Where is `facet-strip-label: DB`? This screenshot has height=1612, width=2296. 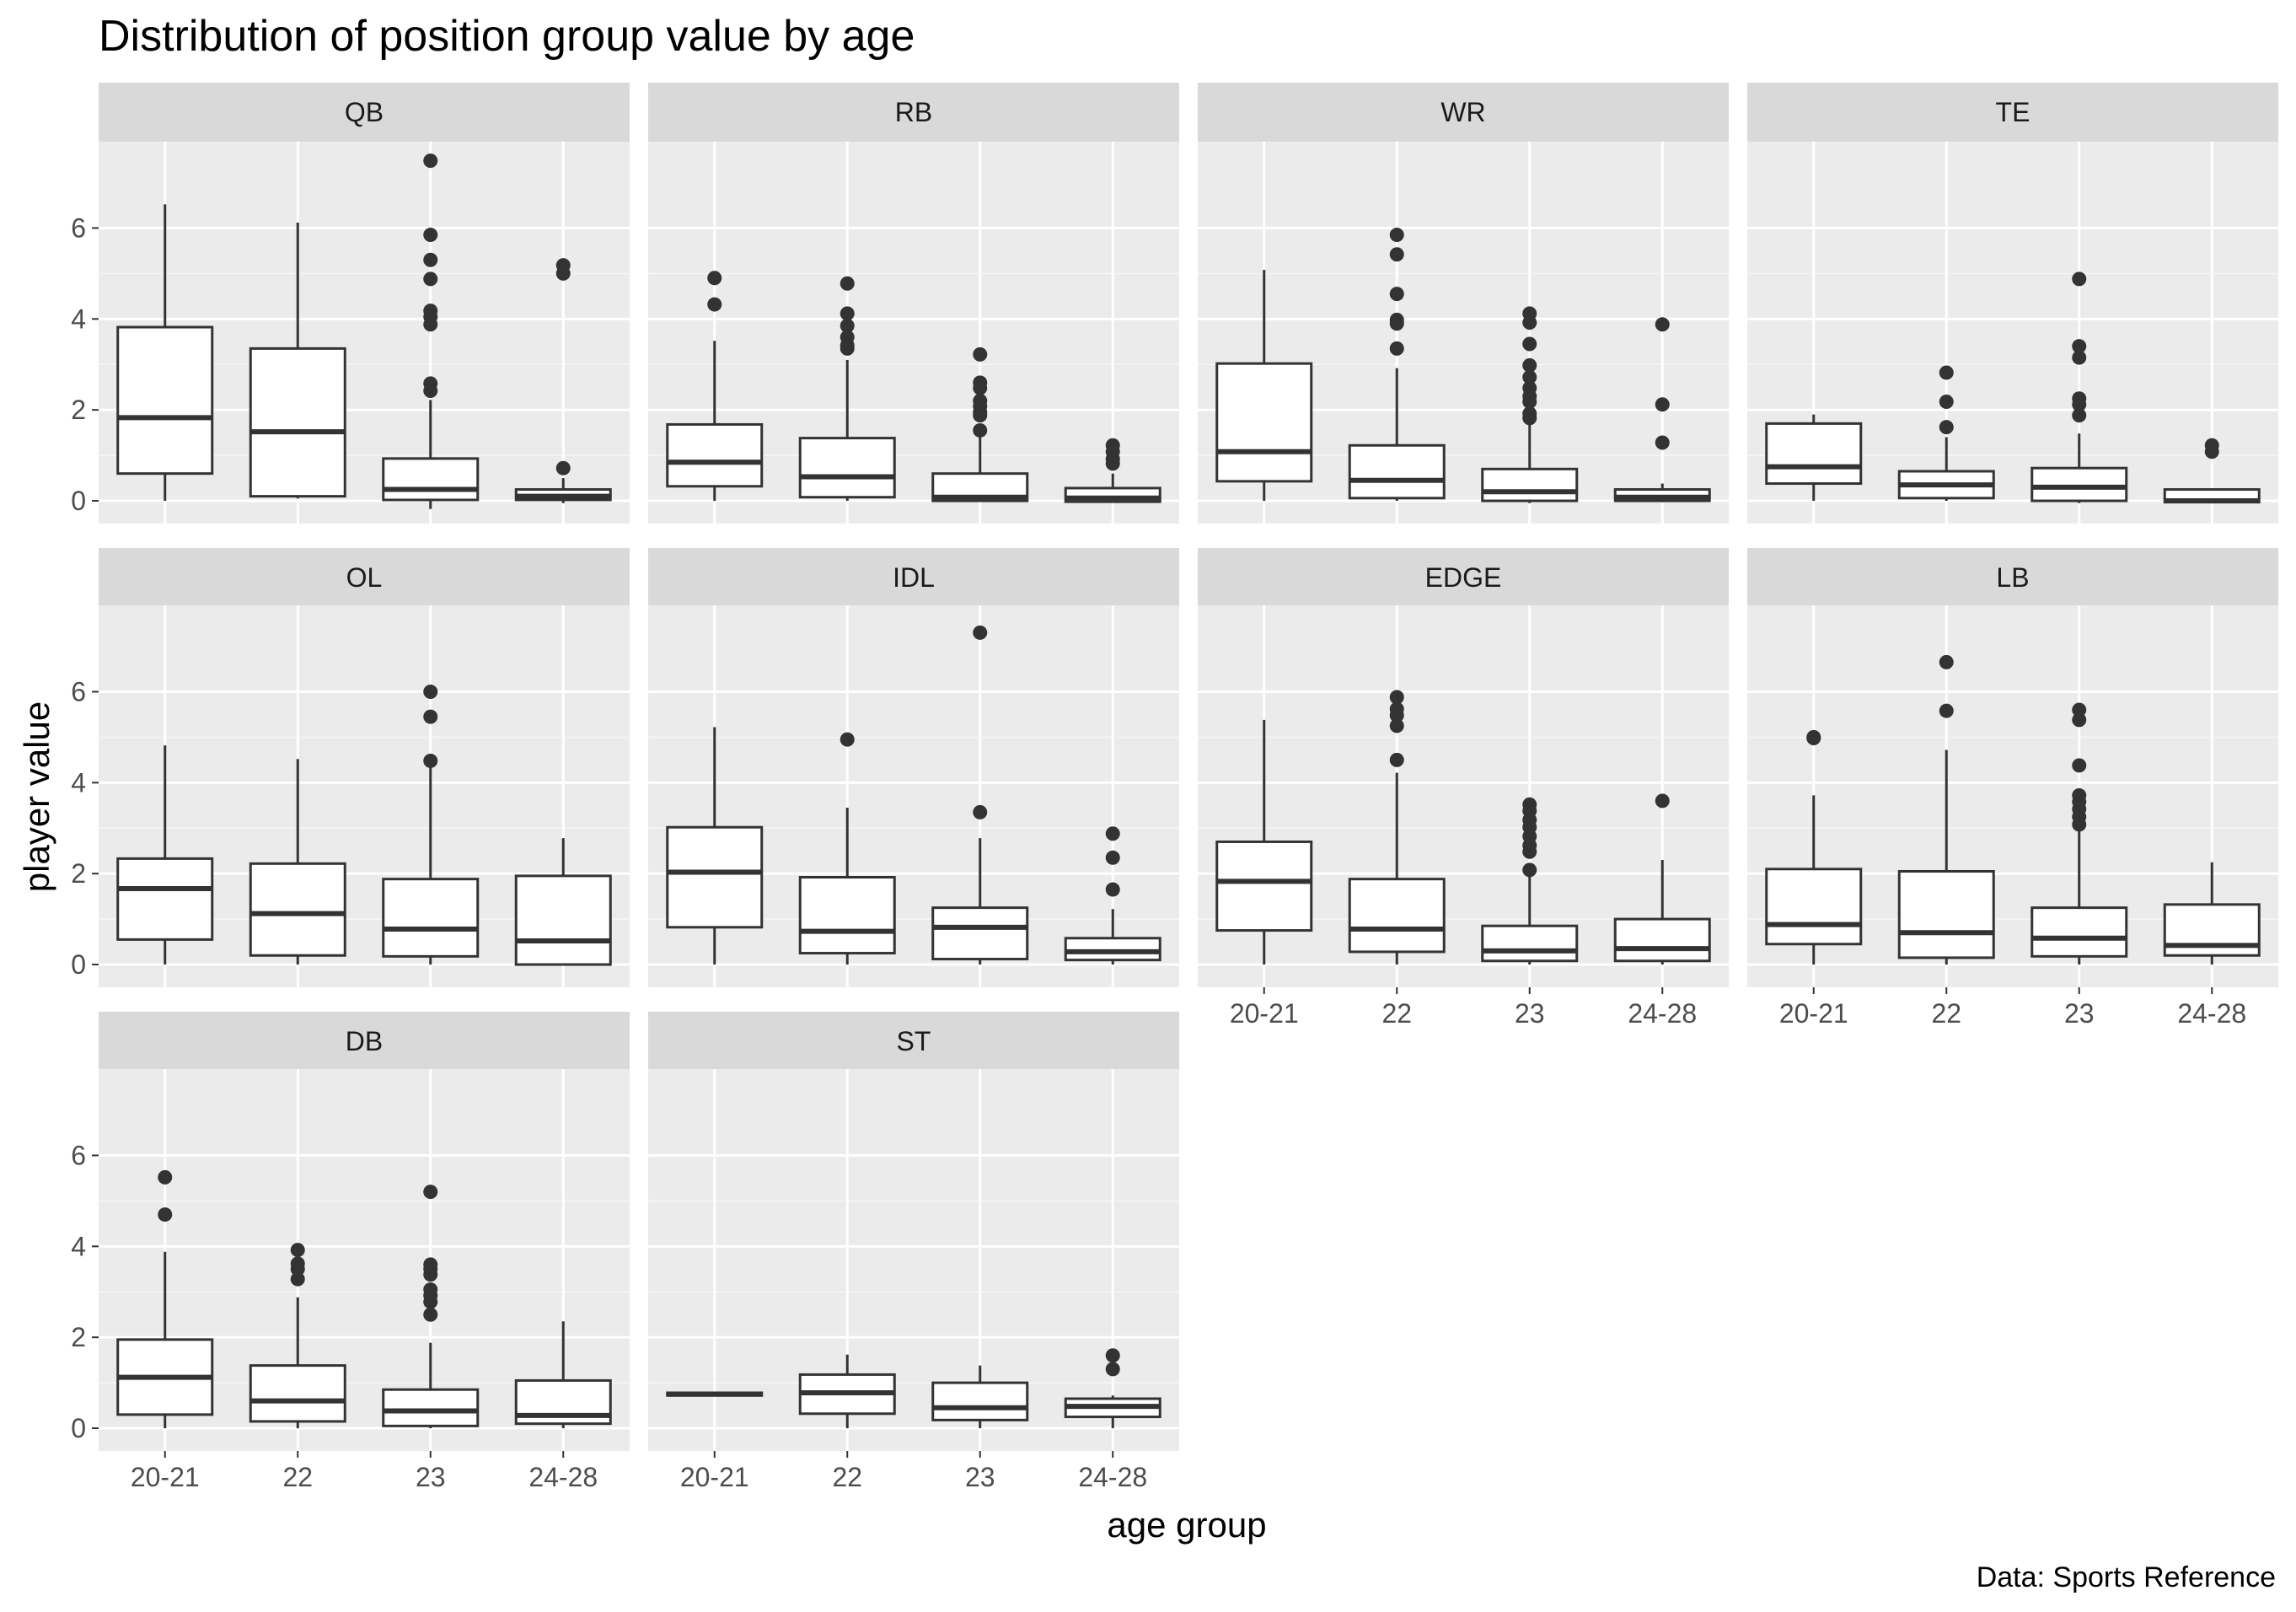
facet-strip-label: DB is located at coordinates (364, 1041).